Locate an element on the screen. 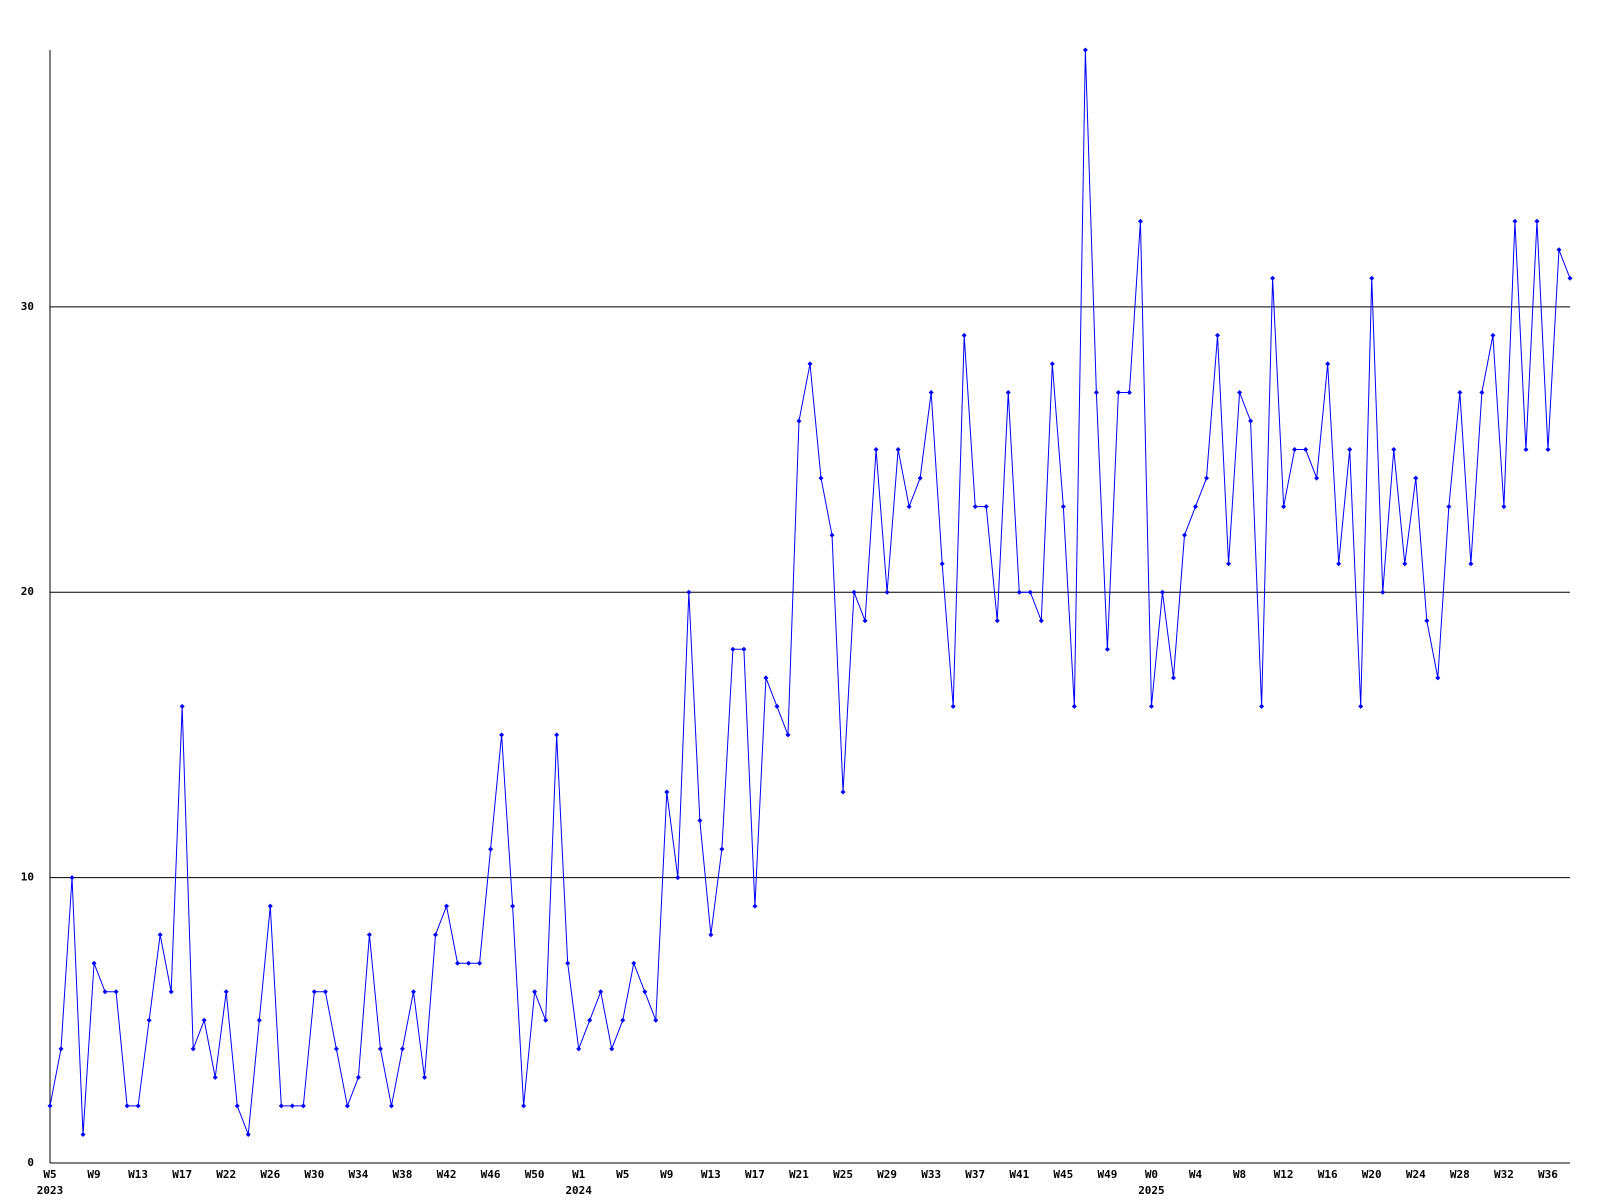  x-tick-label: W20 is located at coordinates (1372, 1174).